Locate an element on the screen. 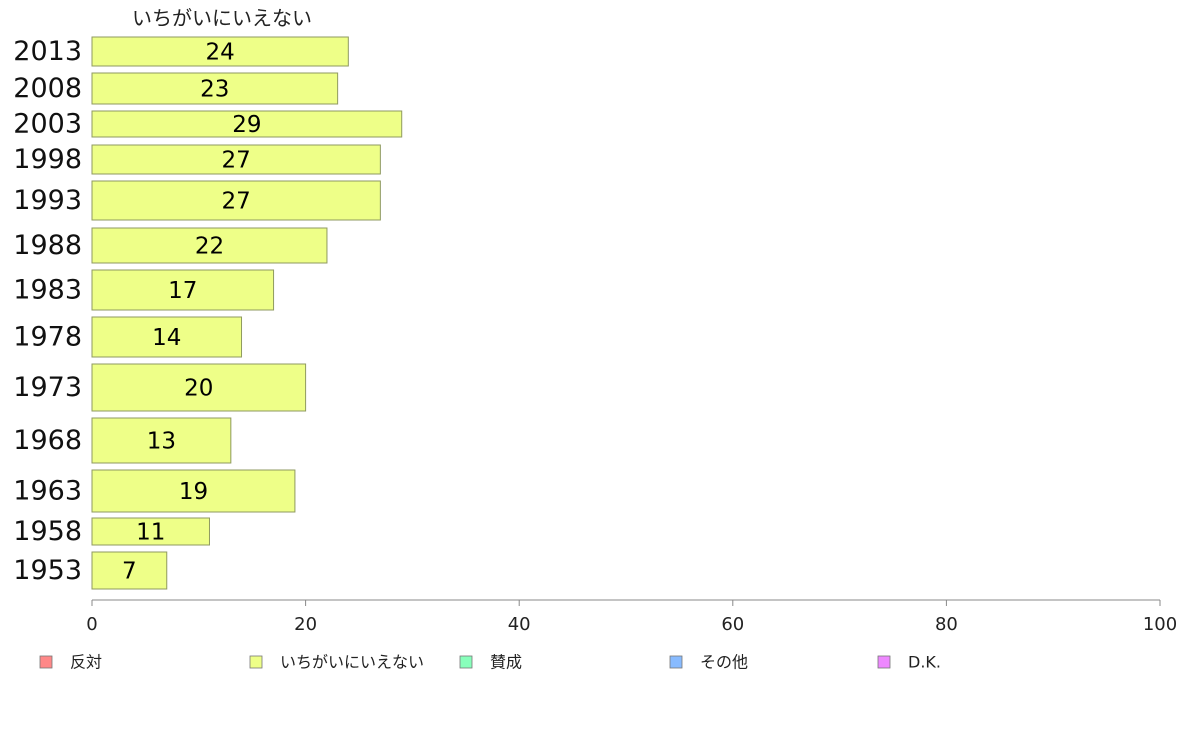 The width and height of the screenshot is (1188, 736). x-axis: 0 20 40 60 80 100 is located at coordinates (631, 617).